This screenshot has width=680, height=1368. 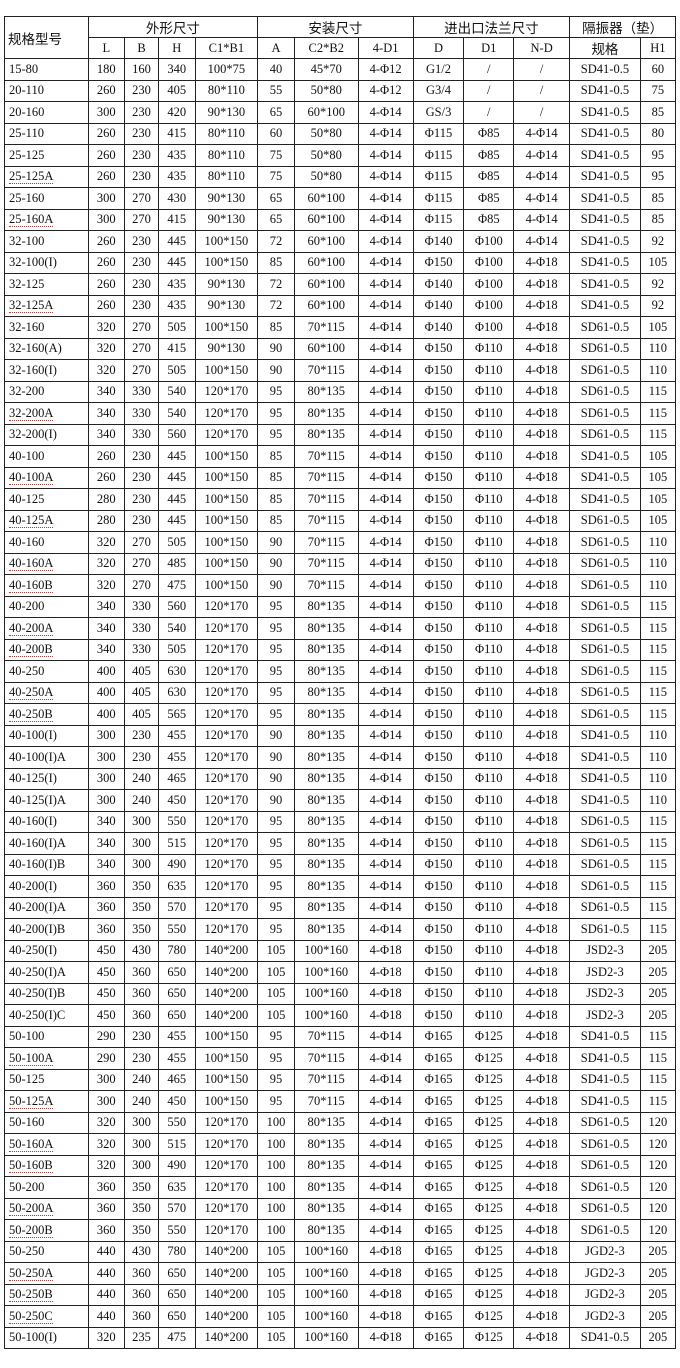 I want to click on model-label: 50-160, so click(x=27, y=1122).